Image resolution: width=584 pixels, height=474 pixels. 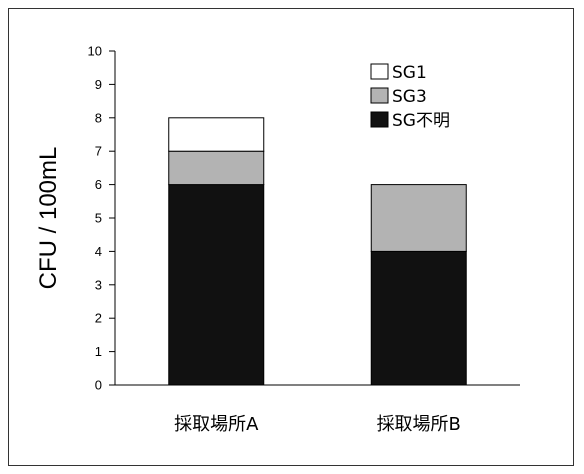 I want to click on legend-label: SG不明, so click(x=421, y=121).